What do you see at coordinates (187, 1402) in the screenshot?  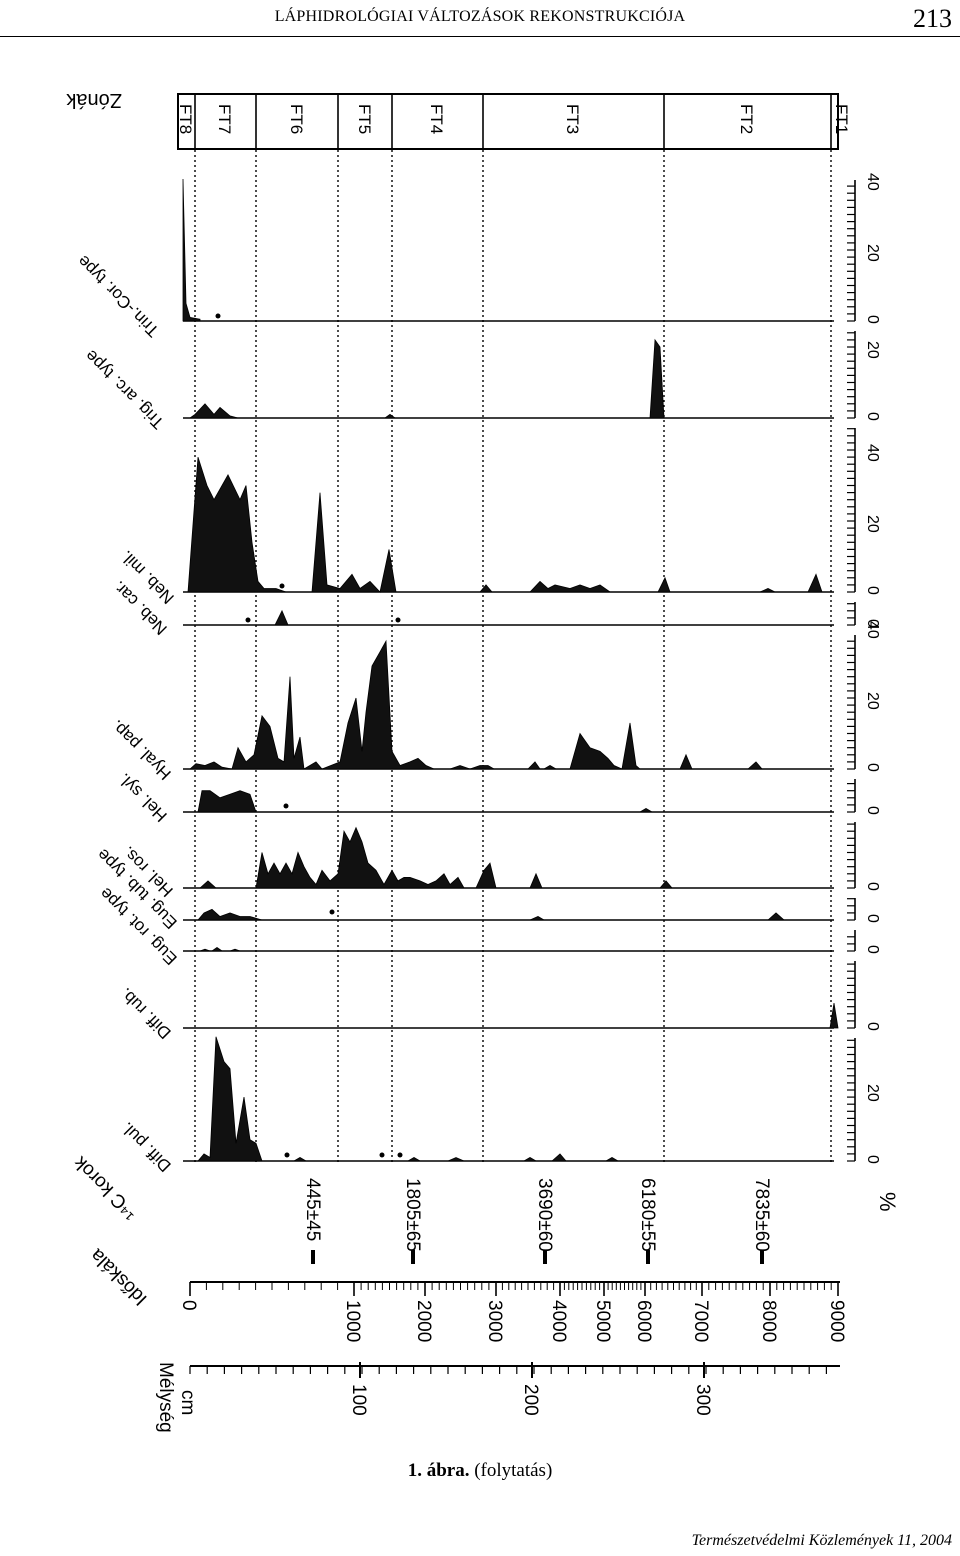 I see `depth-unit: cm` at bounding box center [187, 1402].